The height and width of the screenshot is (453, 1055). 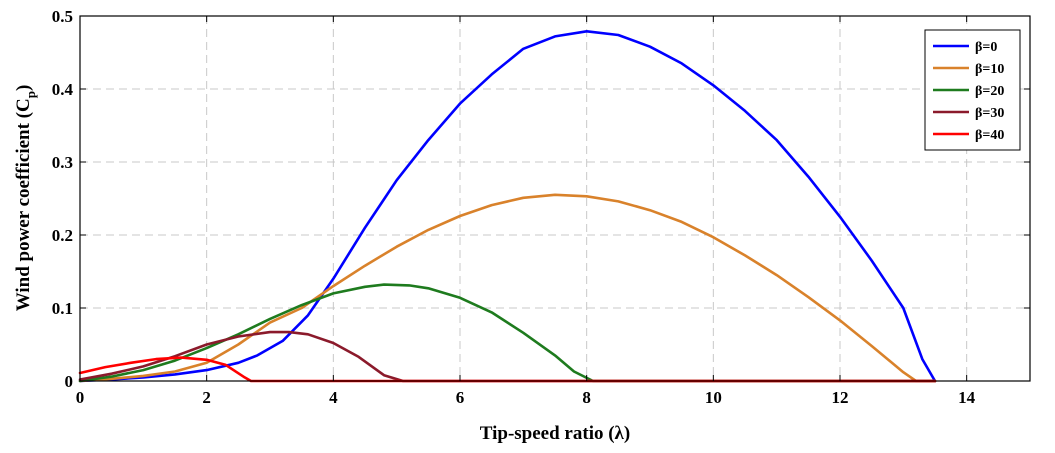 What do you see at coordinates (333, 397) in the screenshot?
I see `x-tick-label: 4` at bounding box center [333, 397].